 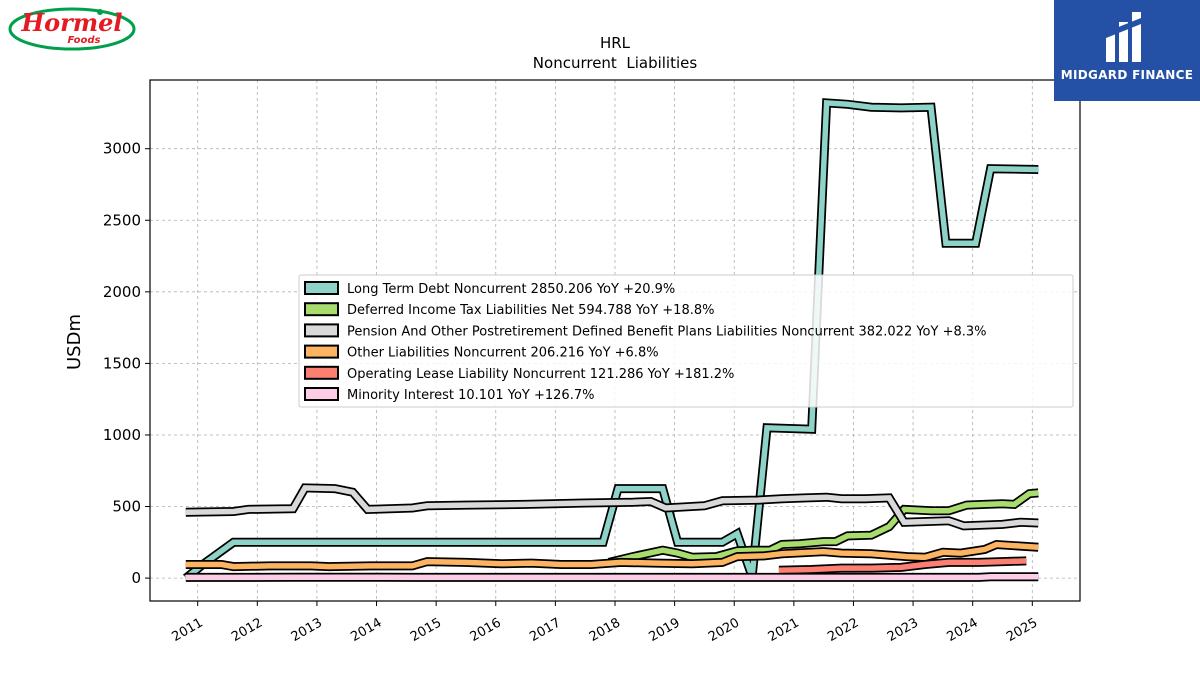 What do you see at coordinates (1123, 37) in the screenshot?
I see `midgard-mark-icon` at bounding box center [1123, 37].